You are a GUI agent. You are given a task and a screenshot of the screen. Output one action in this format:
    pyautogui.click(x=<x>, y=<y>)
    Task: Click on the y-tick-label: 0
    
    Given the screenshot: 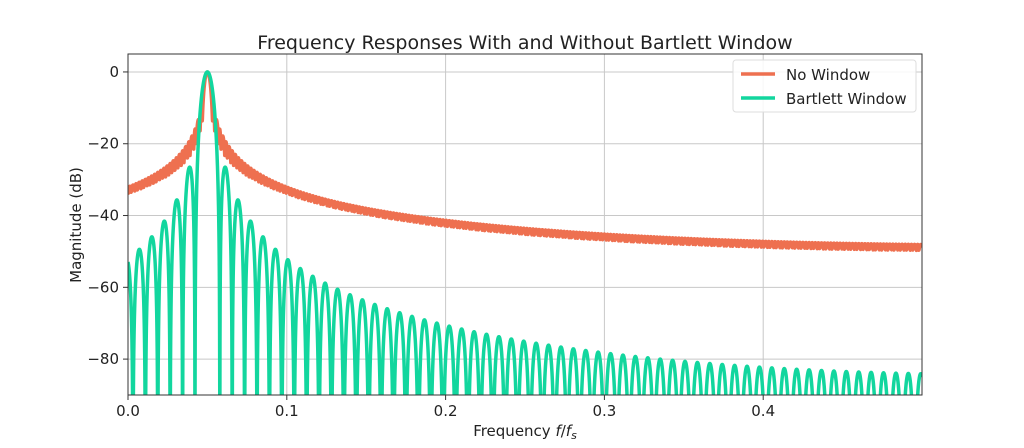 What is the action you would take?
    pyautogui.click(x=114, y=72)
    